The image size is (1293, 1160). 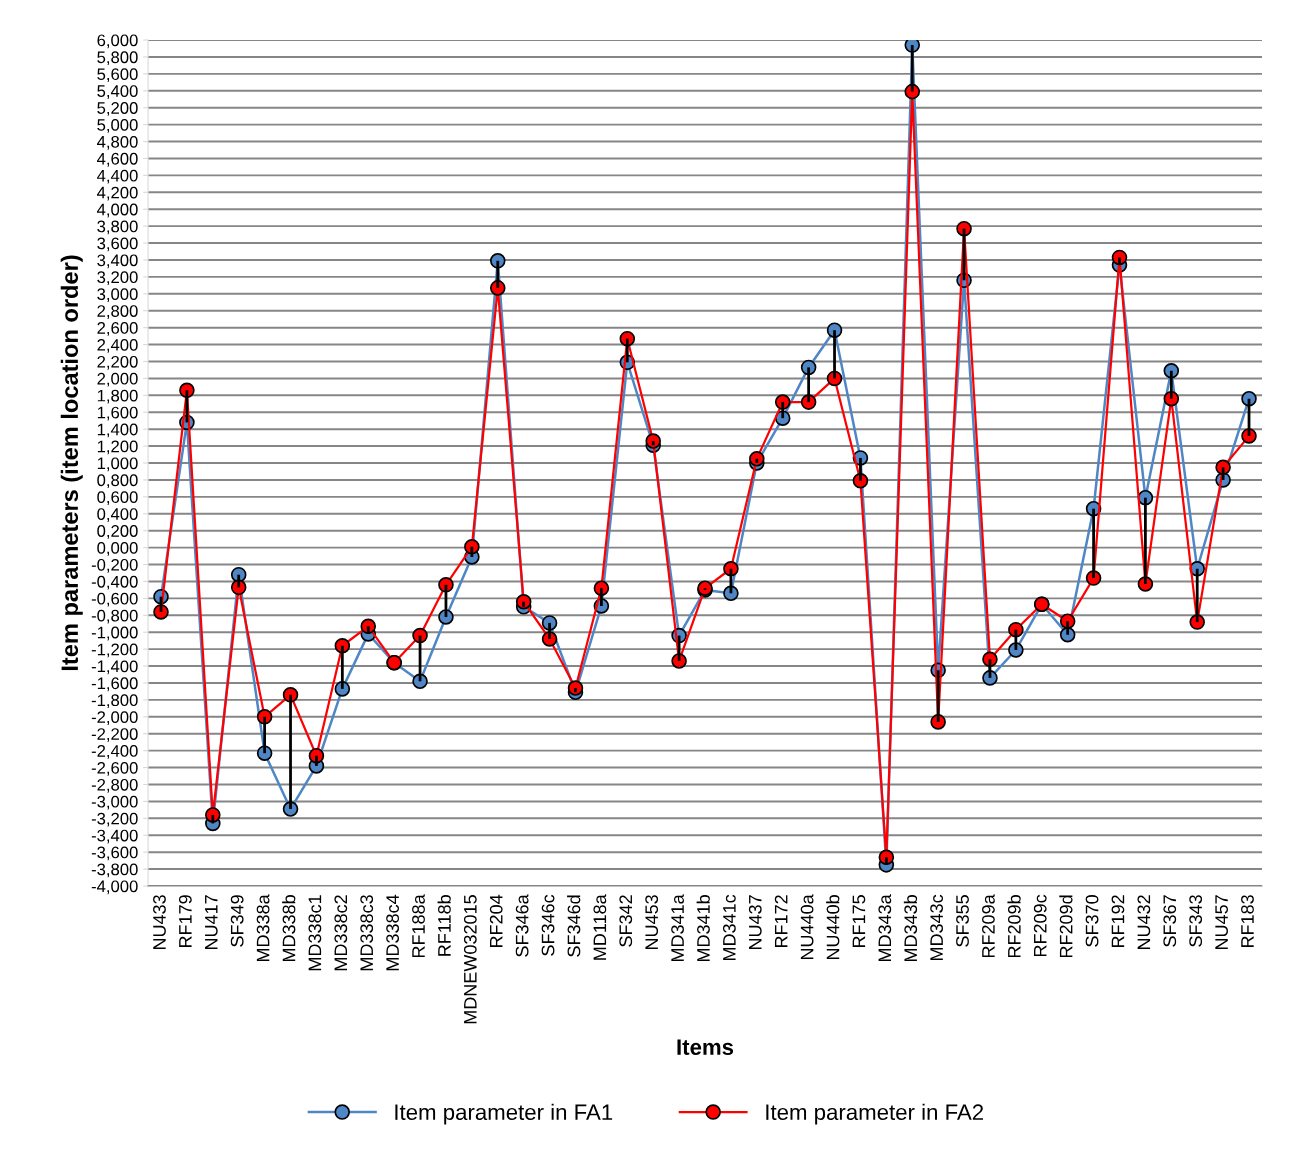 I want to click on y-tick-label: -1,400, so click(x=114, y=667).